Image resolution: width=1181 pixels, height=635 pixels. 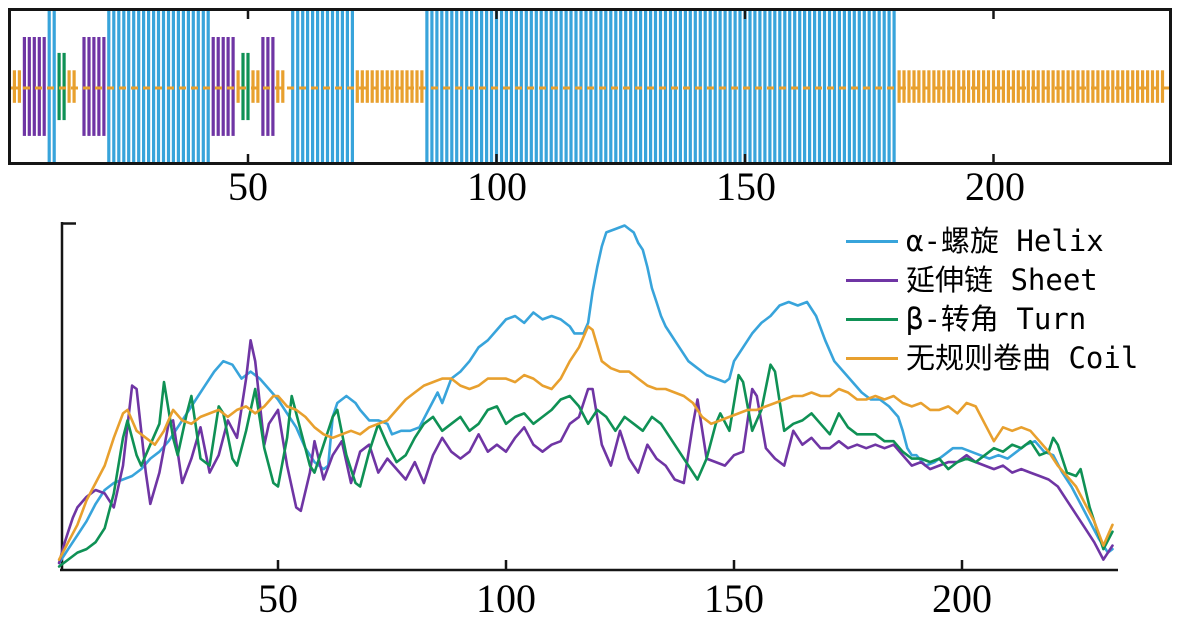 I want to click on legend-item-helix: α-螺旋 Helix, so click(x=992, y=241).